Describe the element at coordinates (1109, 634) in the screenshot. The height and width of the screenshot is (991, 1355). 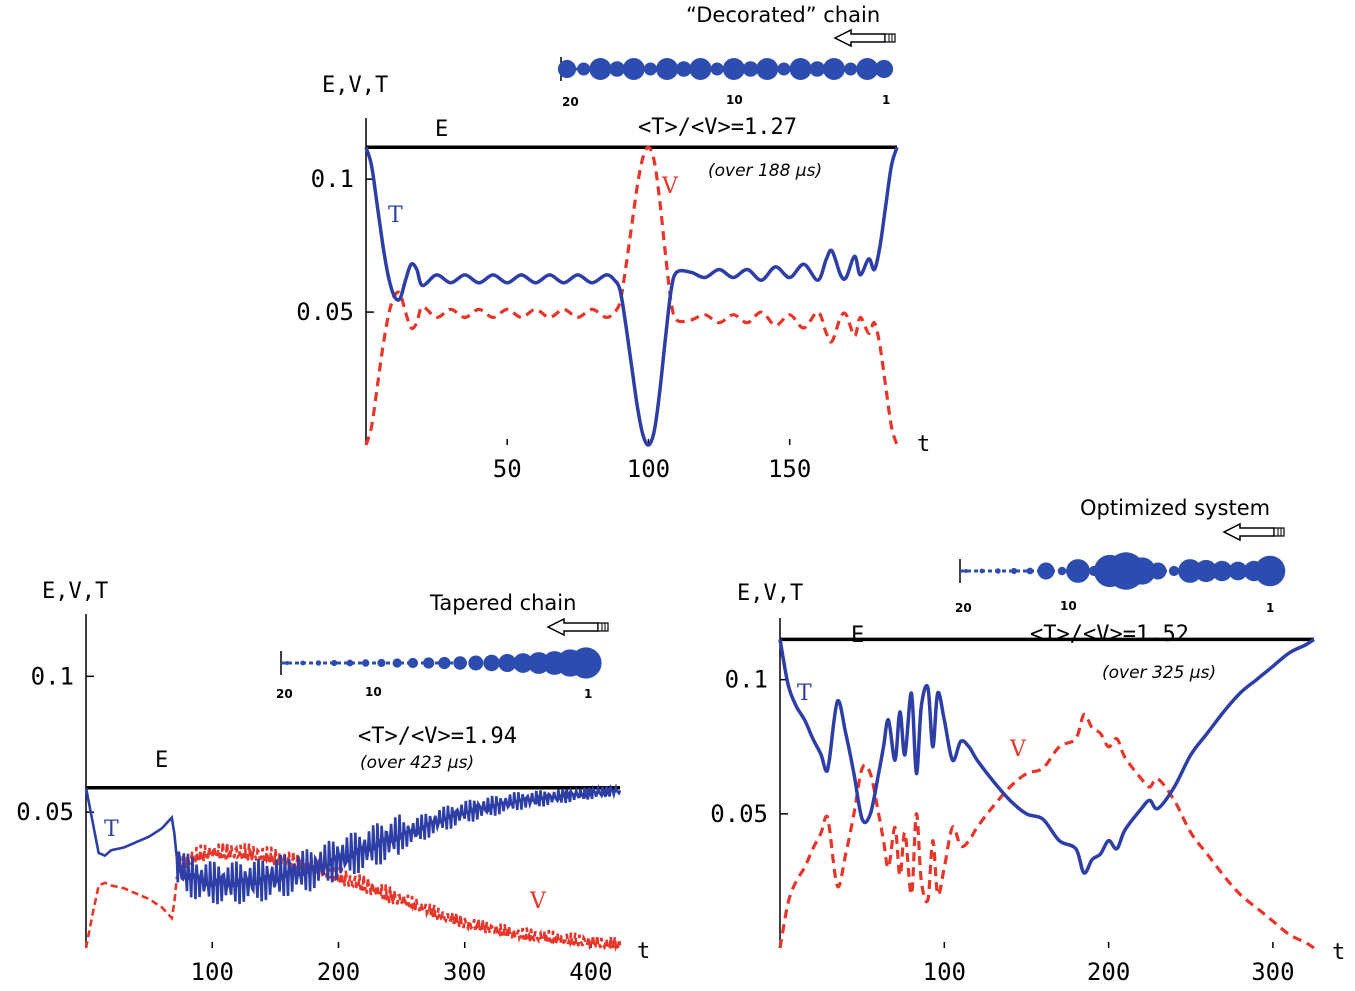
I see `ratio-text: <T>/<V>=1.52` at that location.